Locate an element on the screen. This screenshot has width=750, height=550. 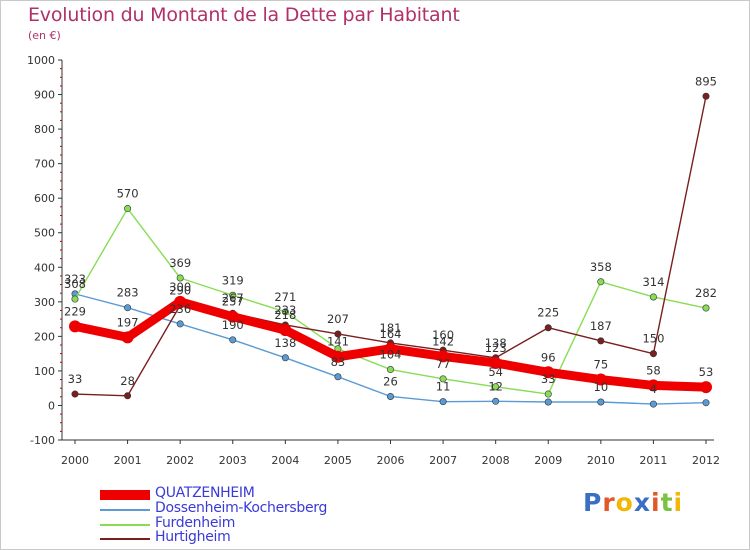
y-tick-label: 100 is located at coordinates (44, 371).